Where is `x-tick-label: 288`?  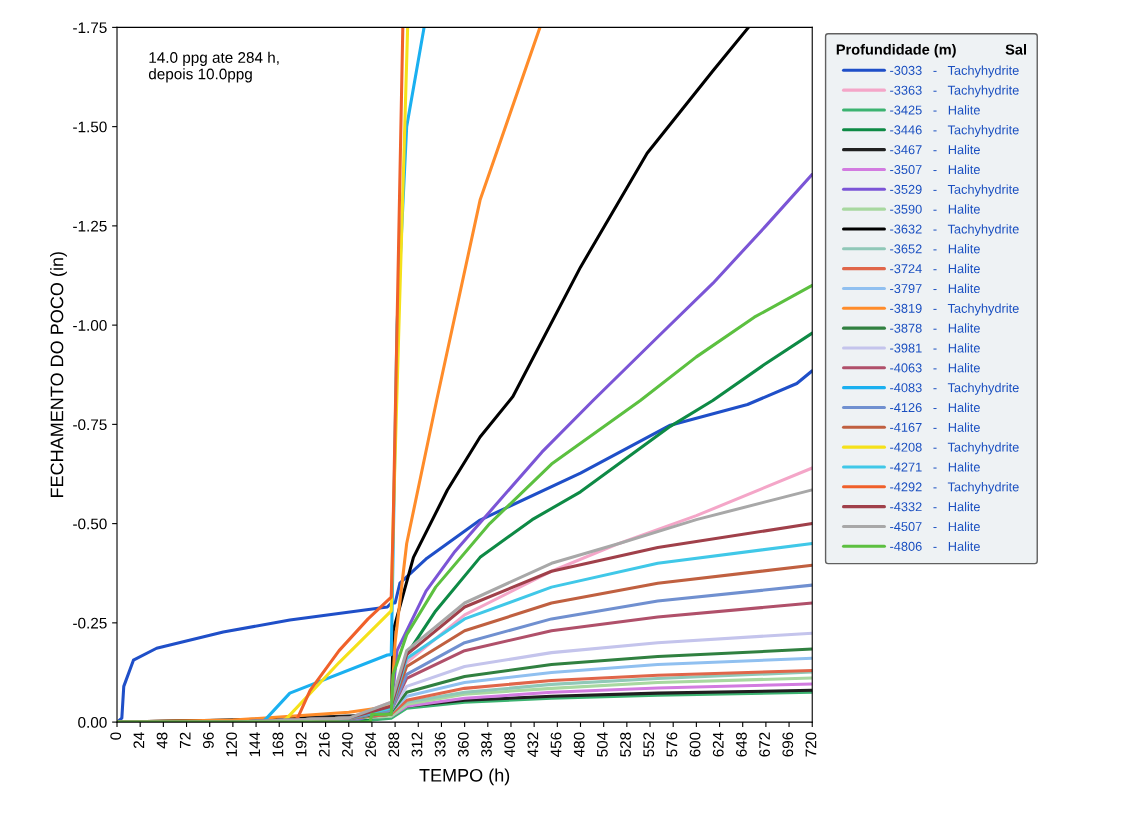
x-tick-label: 288 is located at coordinates (394, 744).